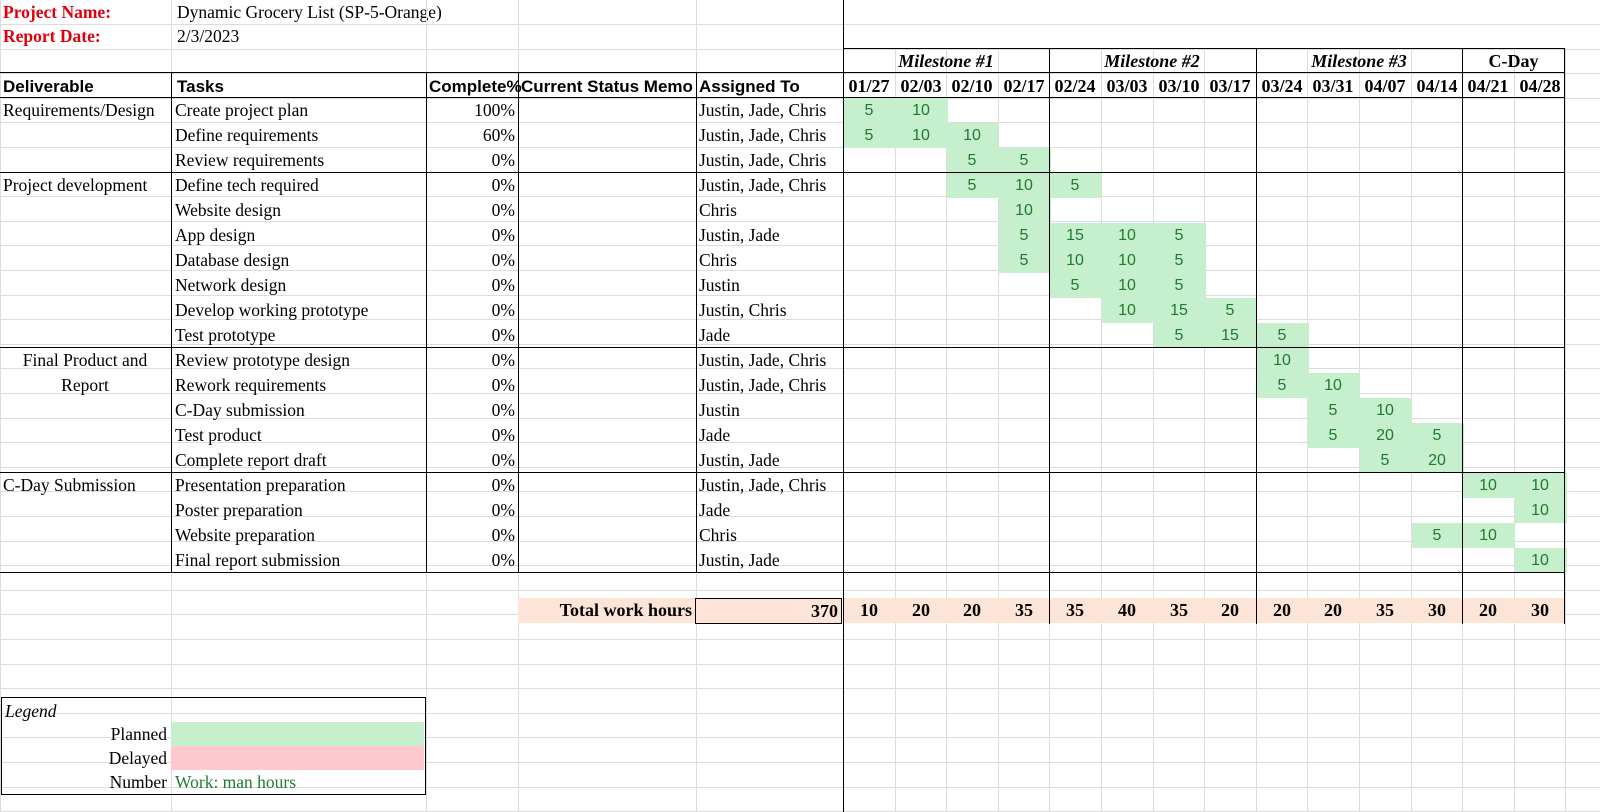 The width and height of the screenshot is (1600, 812). Describe the element at coordinates (85, 385) in the screenshot. I see `deliverable-name: Report` at that location.